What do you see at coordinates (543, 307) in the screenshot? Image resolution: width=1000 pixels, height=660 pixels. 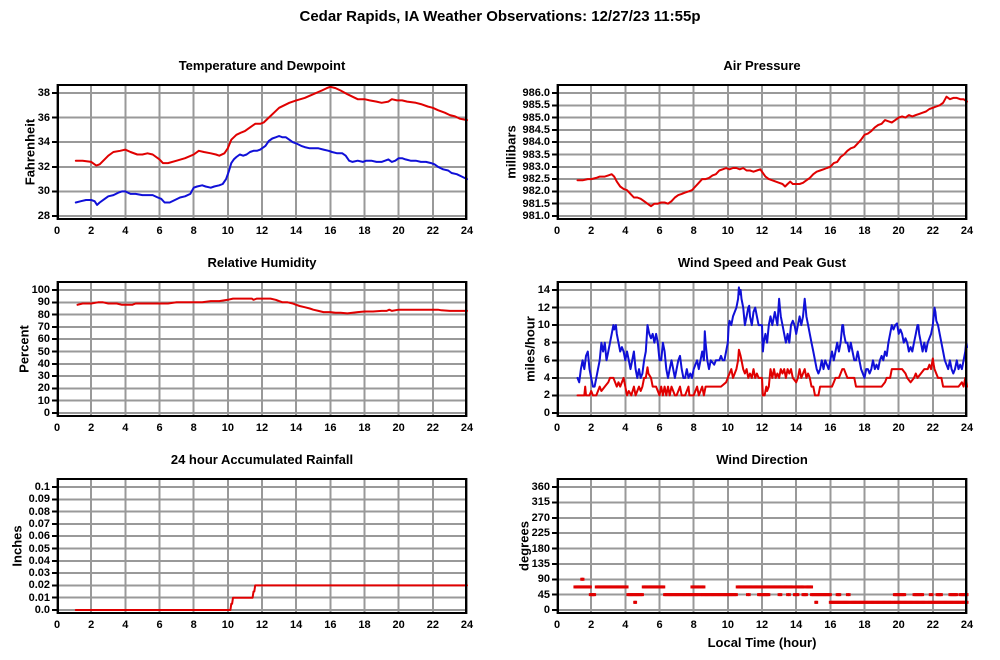 I see `y-tick-label: 12` at bounding box center [543, 307].